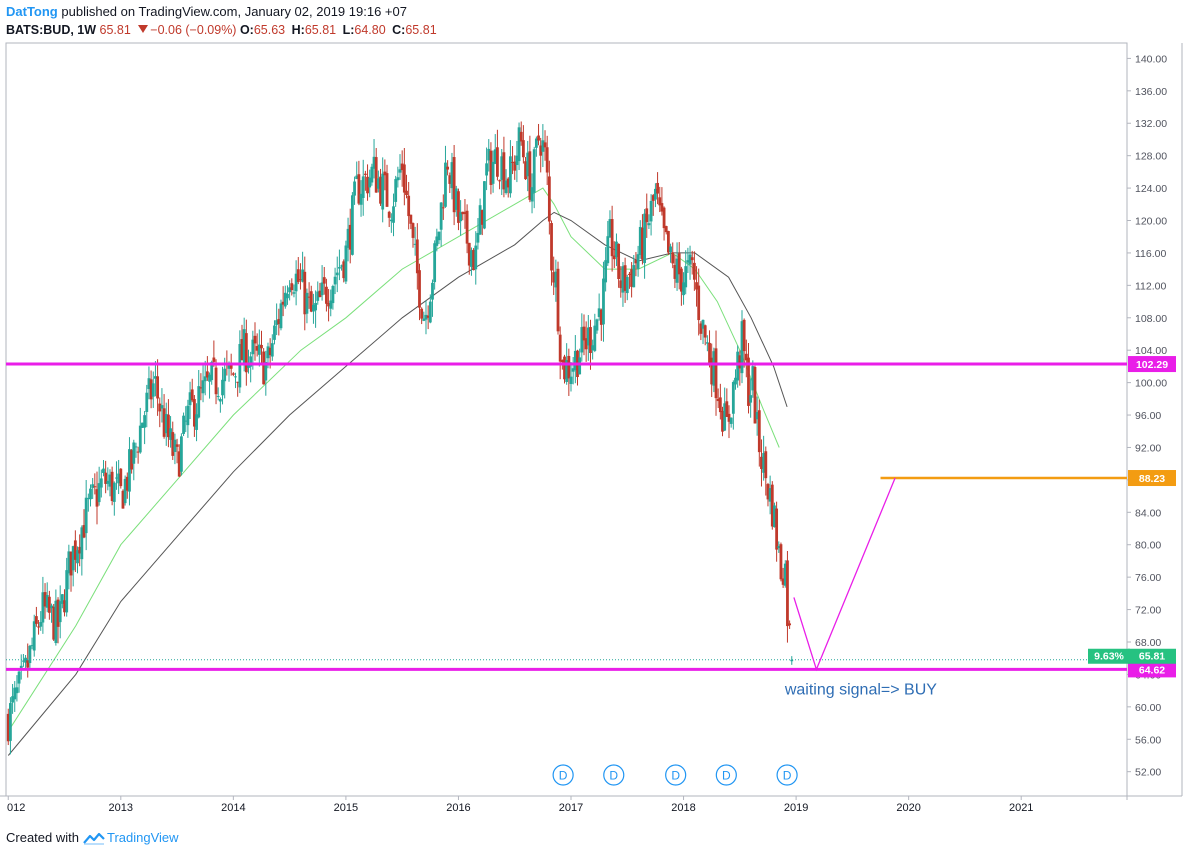  What do you see at coordinates (51, 30) in the screenshot?
I see `symbol-timeframe: BATS:BUD, 1W` at bounding box center [51, 30].